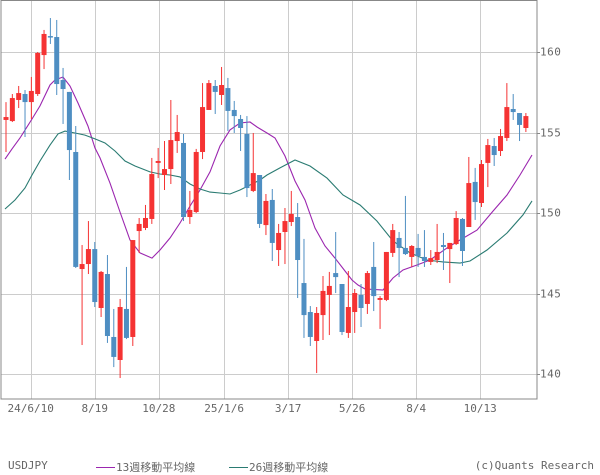  What do you see at coordinates (551, 213) in the screenshot?
I see `y-tick-label: 150` at bounding box center [551, 213].